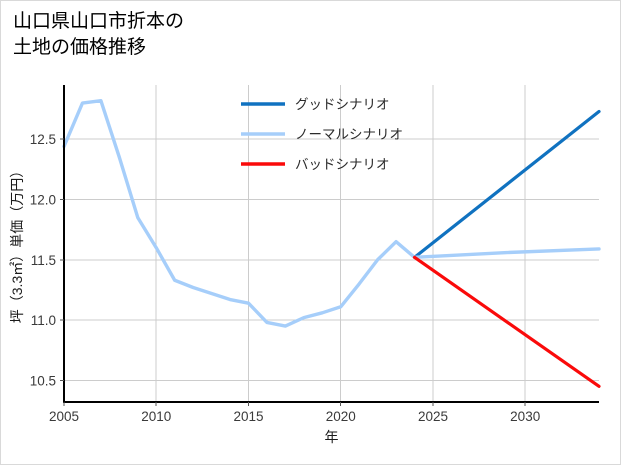  I want to click on legend-item: バッドシナリオ, so click(315, 164).